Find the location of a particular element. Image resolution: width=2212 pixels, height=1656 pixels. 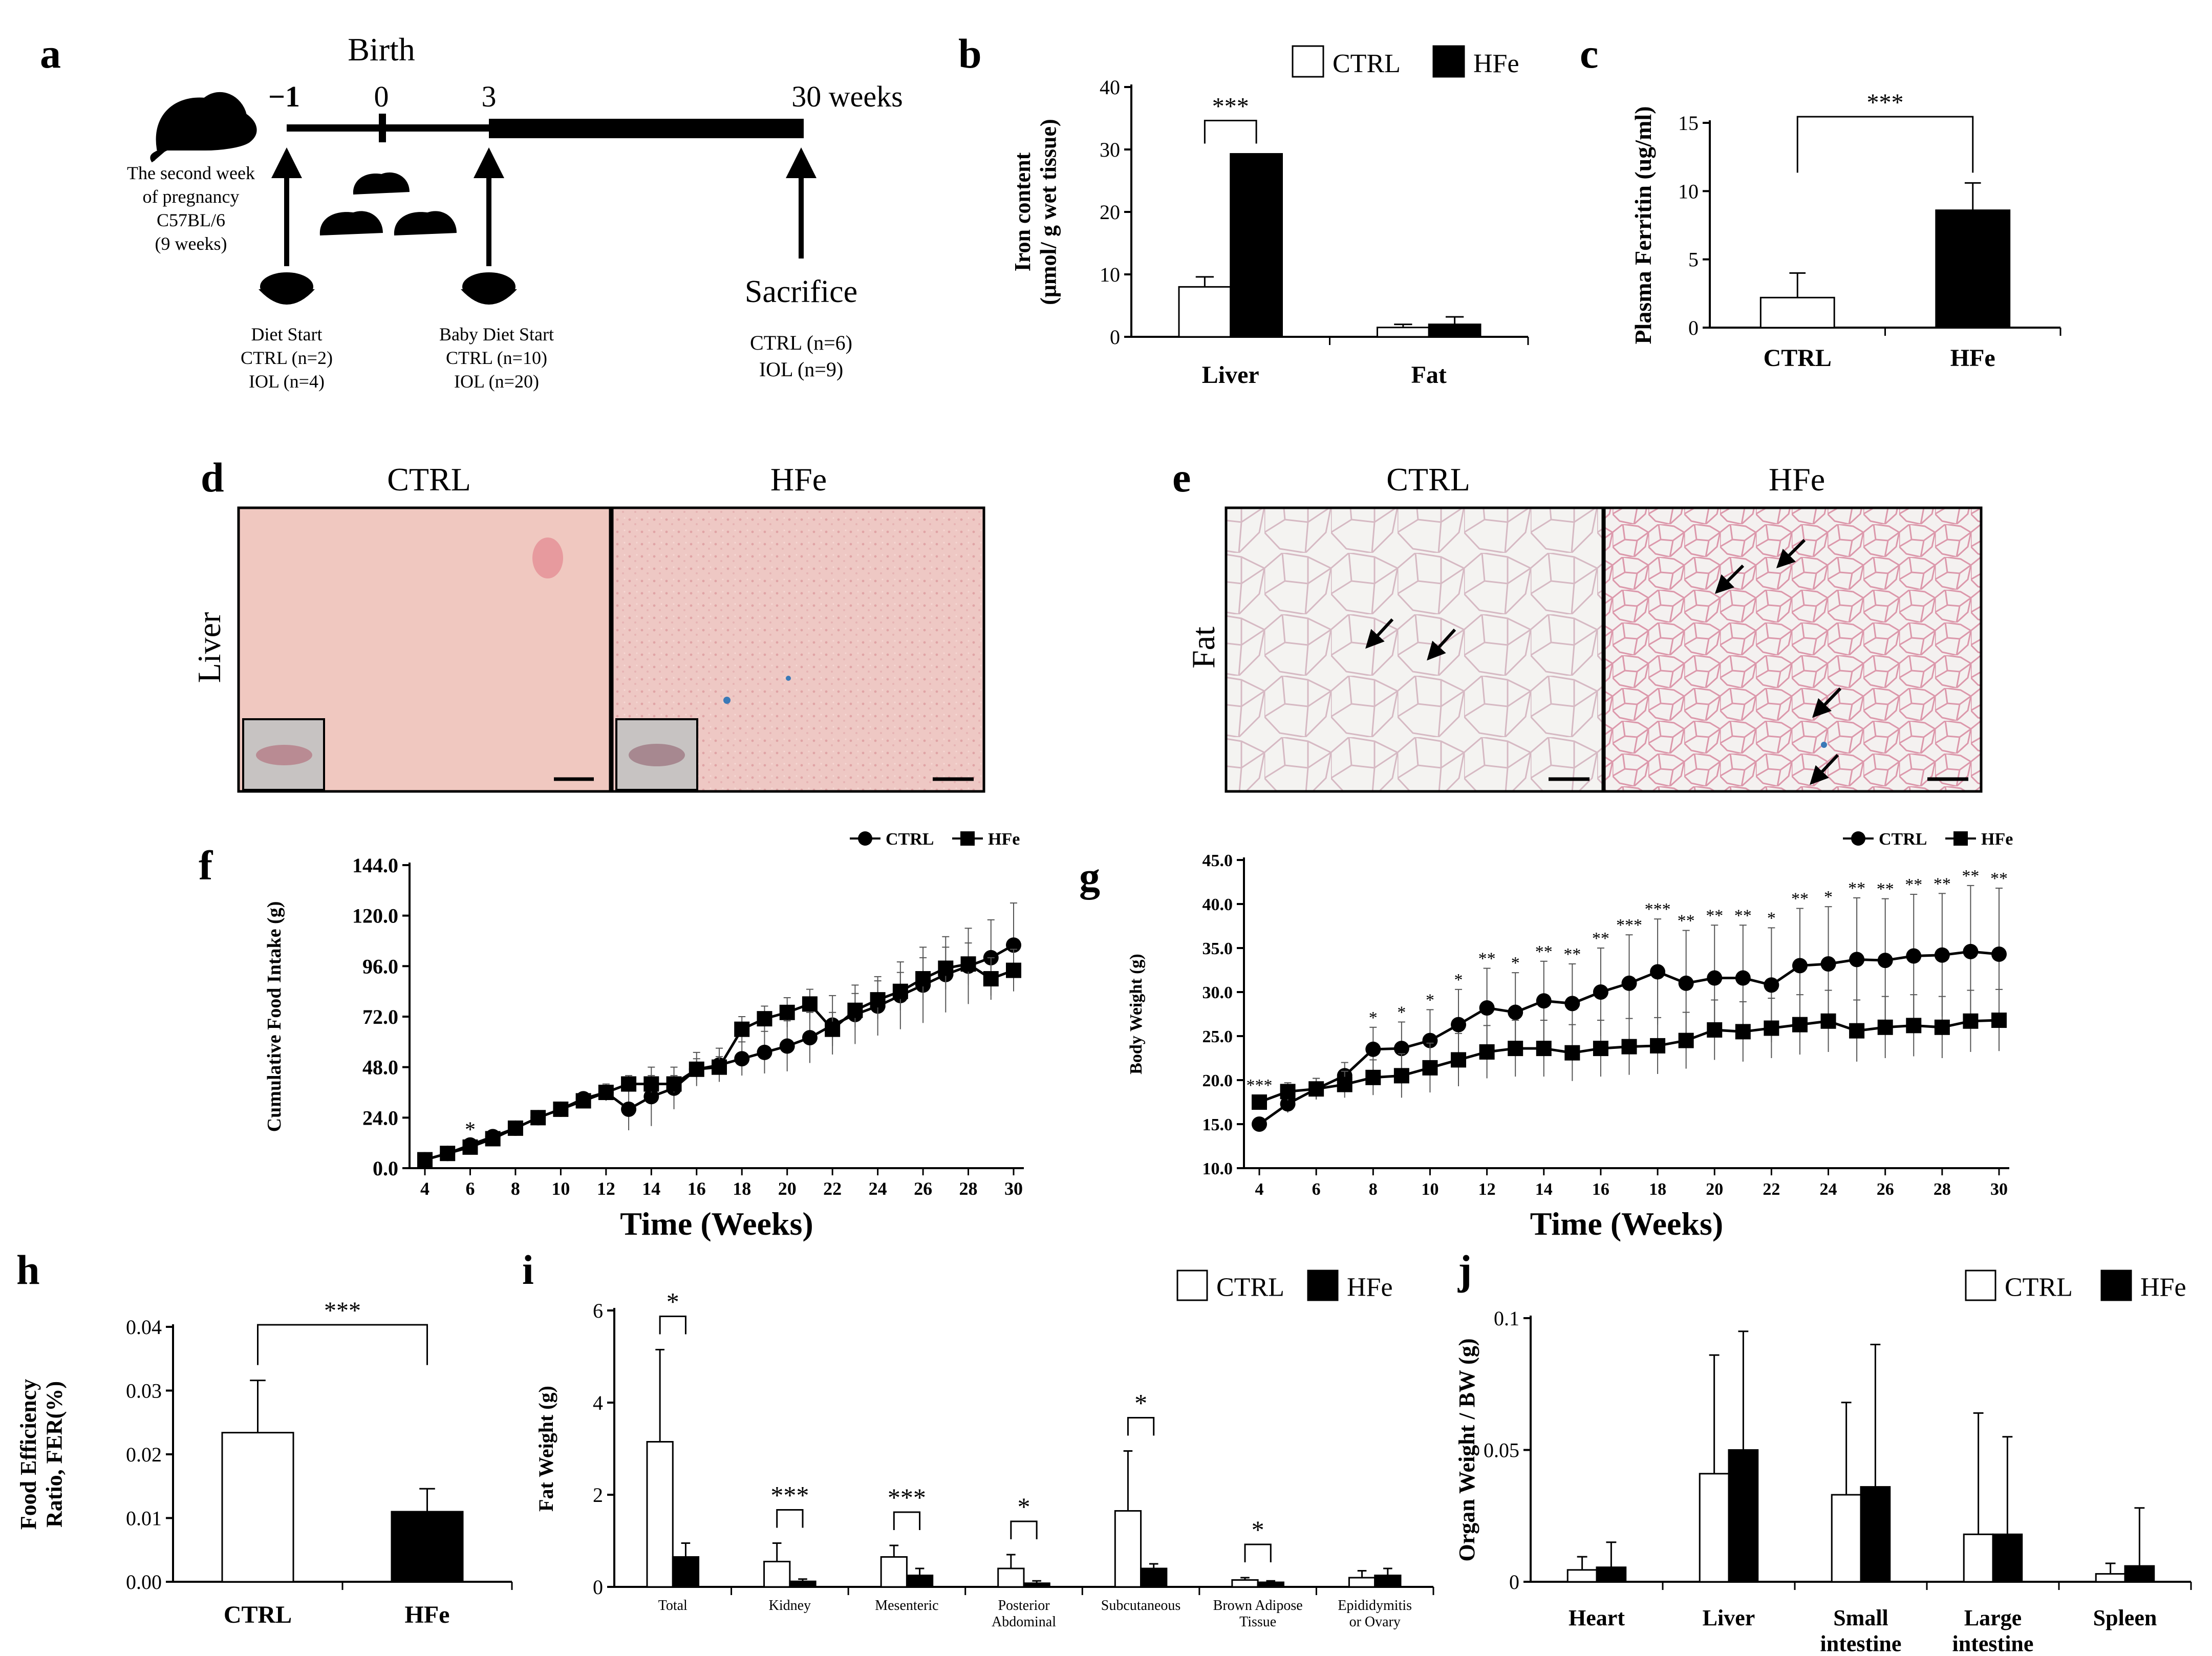

y-tick-label: 0.05 is located at coordinates (1502, 1450).